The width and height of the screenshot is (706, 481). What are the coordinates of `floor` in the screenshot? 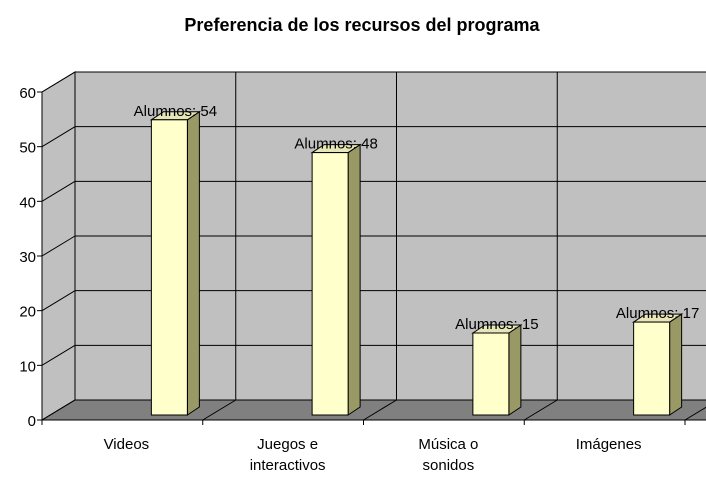 It's located at (373, 410).